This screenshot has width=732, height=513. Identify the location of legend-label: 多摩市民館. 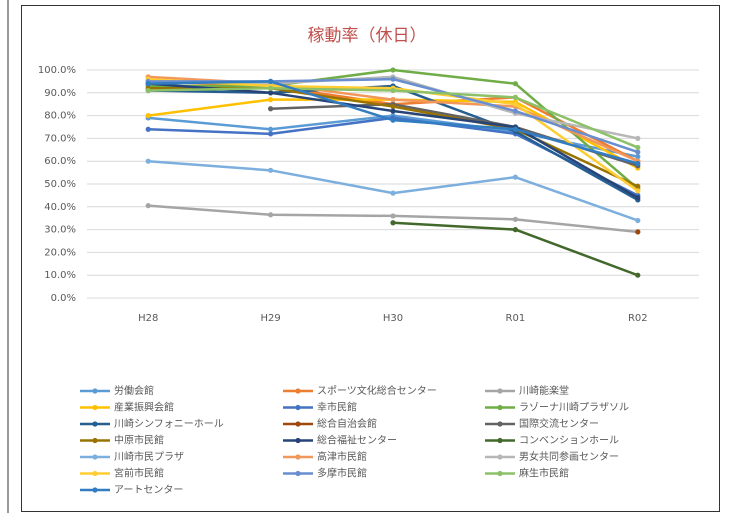
(342, 473).